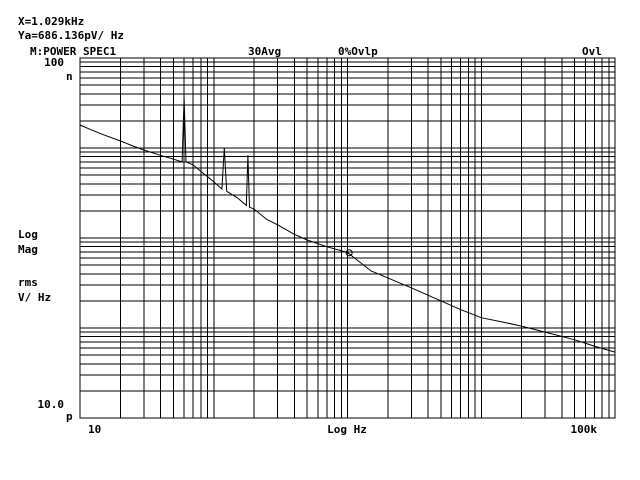  I want to click on y-prefix: n, so click(69, 76).